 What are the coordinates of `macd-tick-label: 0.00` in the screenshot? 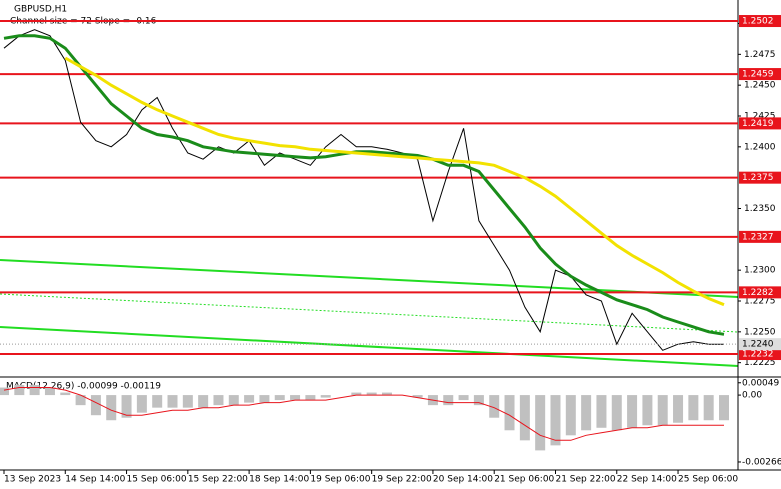 It's located at (752, 396).